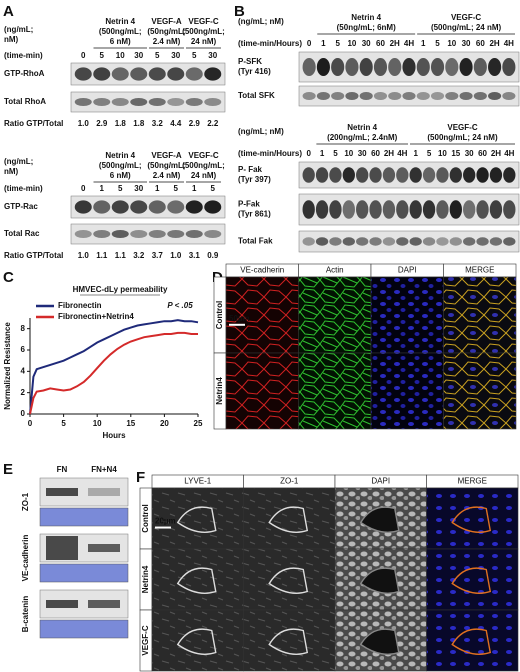 Image resolution: width=520 pixels, height=672 pixels. I want to click on ratio-value: 1.0, so click(84, 255).